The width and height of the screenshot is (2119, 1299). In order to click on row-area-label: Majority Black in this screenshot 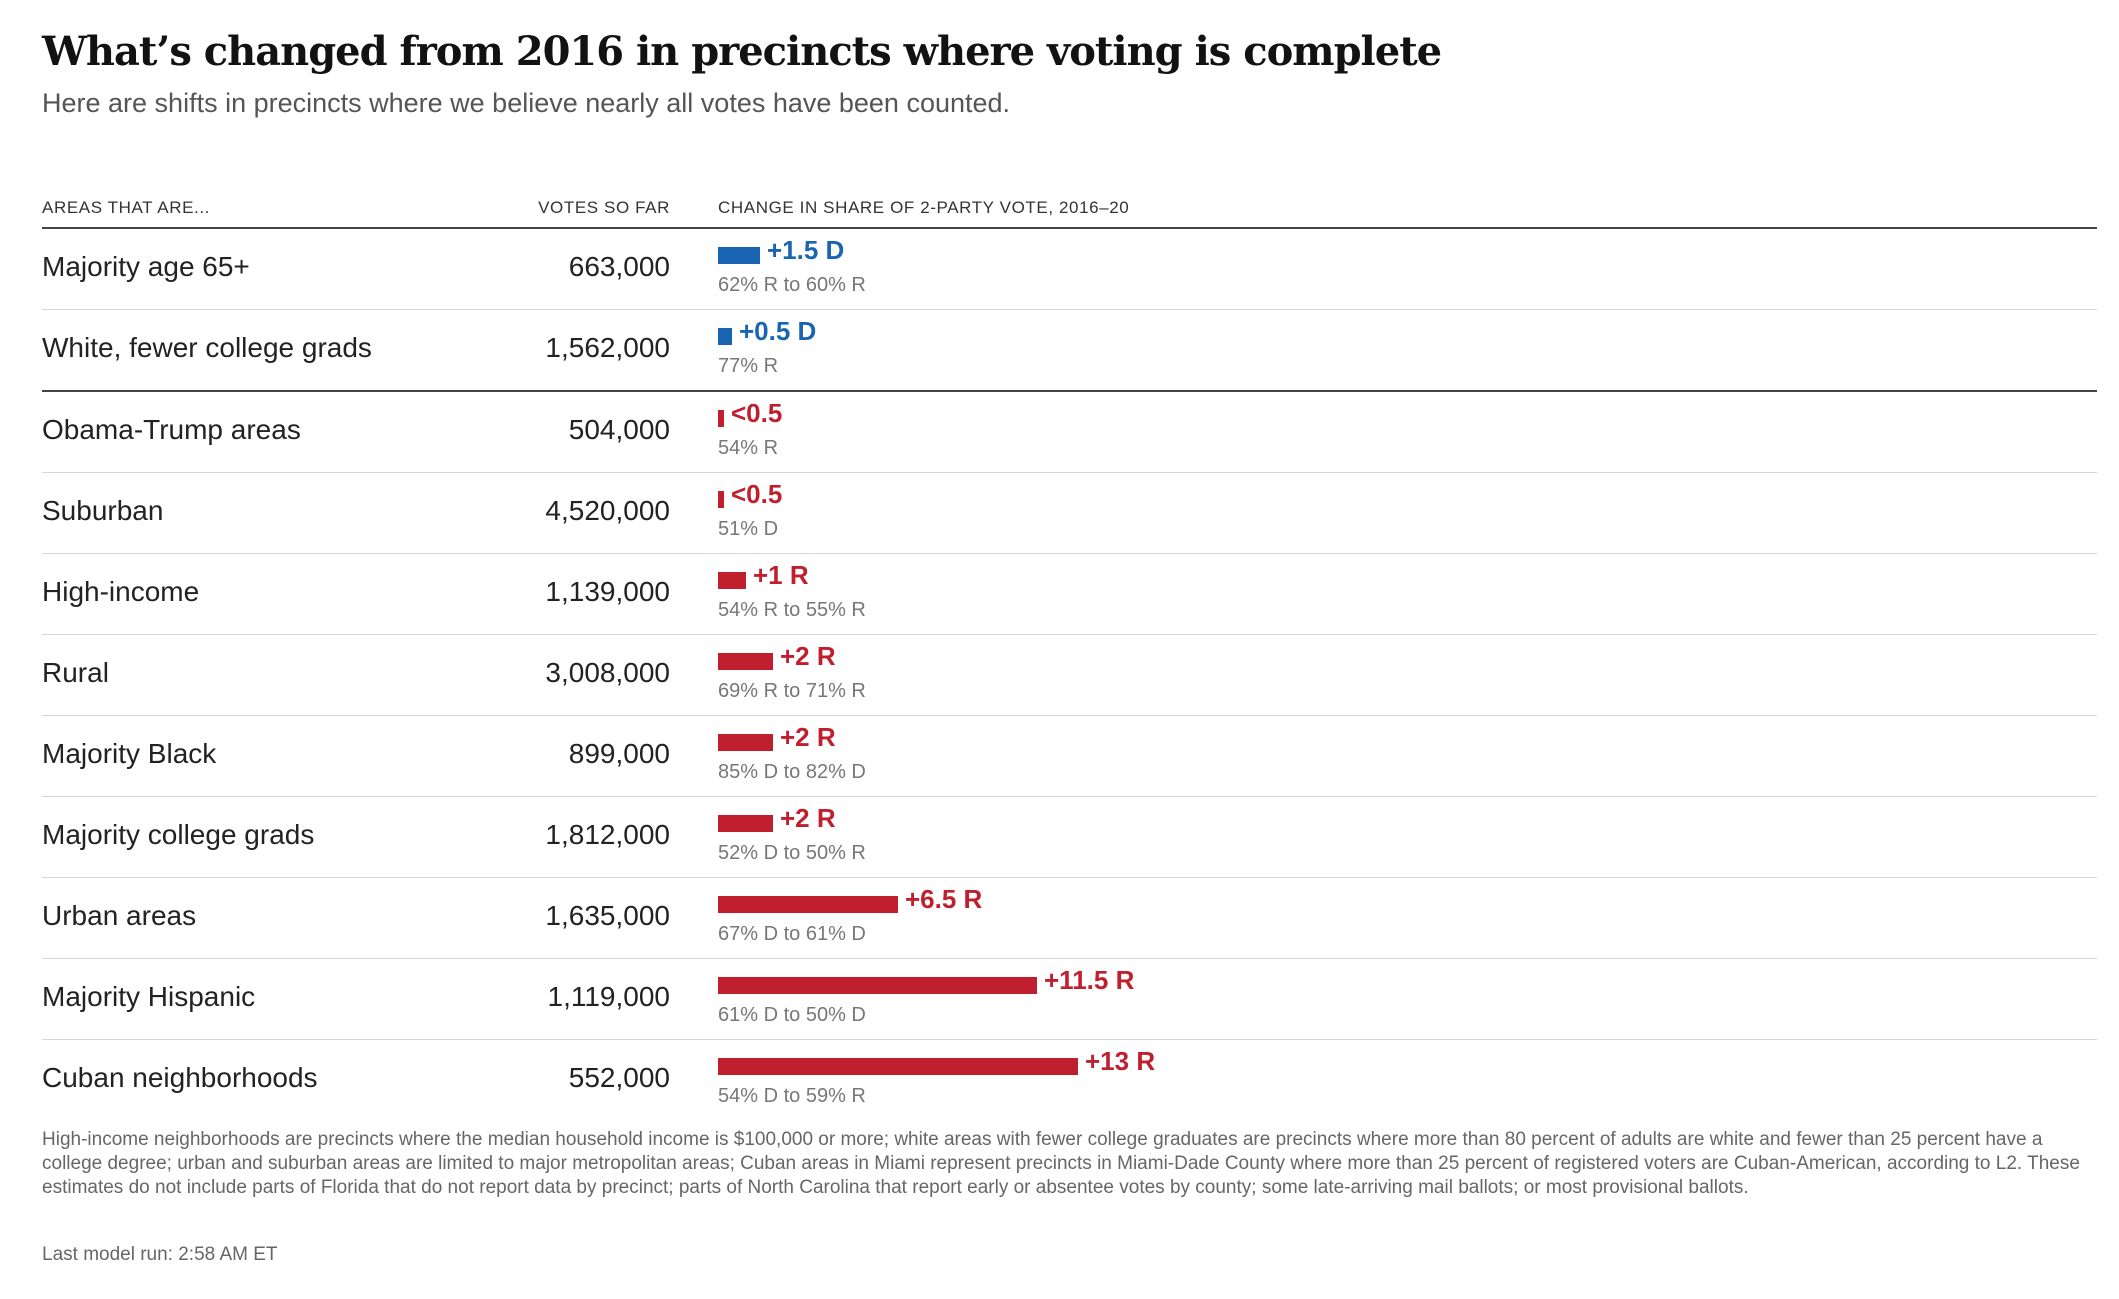, I will do `click(129, 753)`.